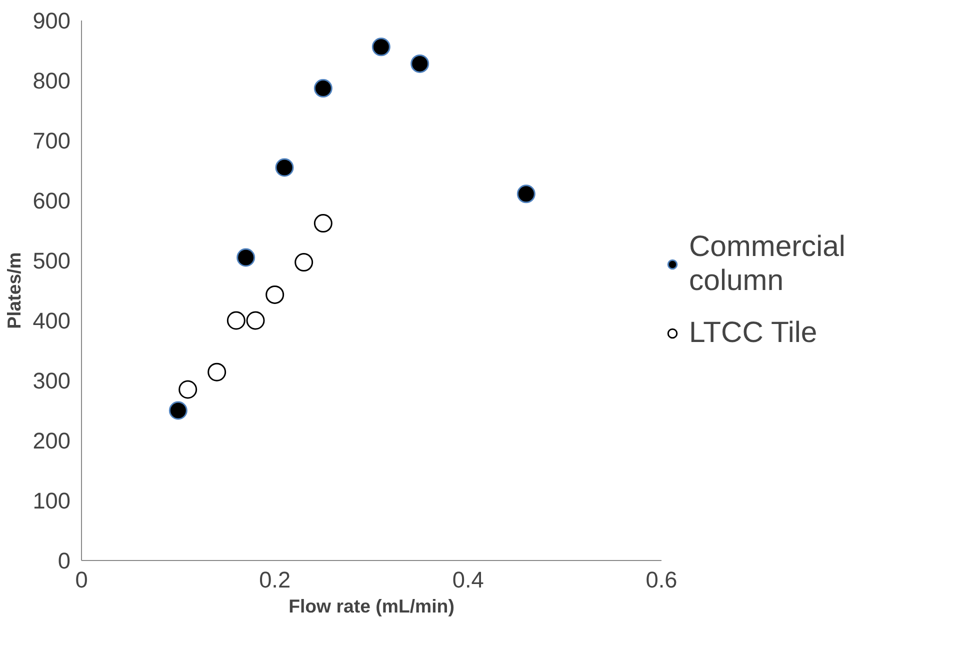 This screenshot has width=963, height=669. I want to click on x-tick-label: 0.6, so click(662, 579).